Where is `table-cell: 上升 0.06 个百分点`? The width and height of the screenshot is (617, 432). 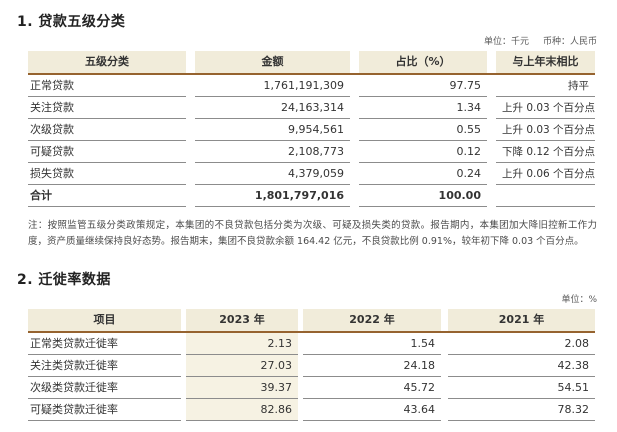
table-cell: 上升 0.06 个百分点 is located at coordinates (545, 174).